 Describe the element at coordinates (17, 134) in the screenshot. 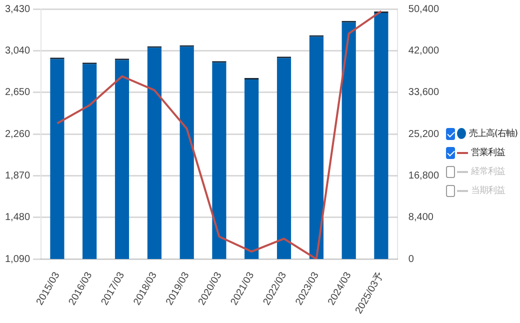

I see `y-tick-label: 2,260` at that location.